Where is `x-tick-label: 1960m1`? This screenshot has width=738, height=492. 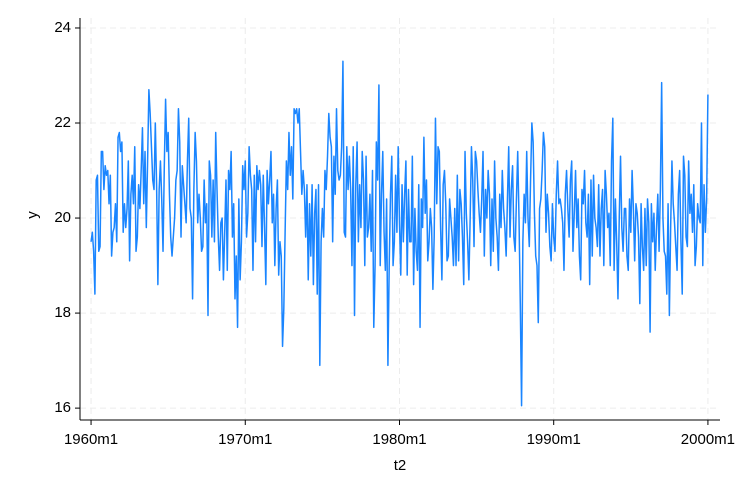
x-tick-label: 1960m1 is located at coordinates (91, 439).